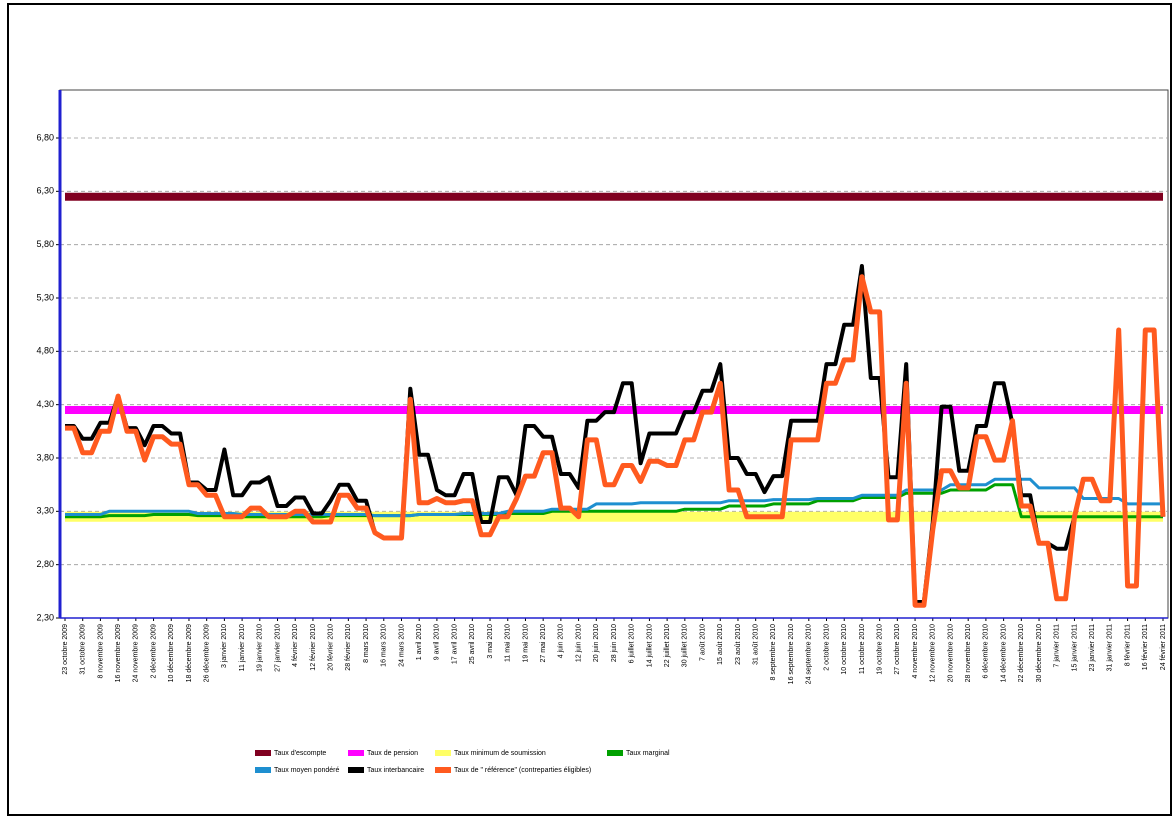 The image size is (1174, 816). Describe the element at coordinates (1127, 645) in the screenshot. I see `x-tick-label: 8 février 2011` at that location.